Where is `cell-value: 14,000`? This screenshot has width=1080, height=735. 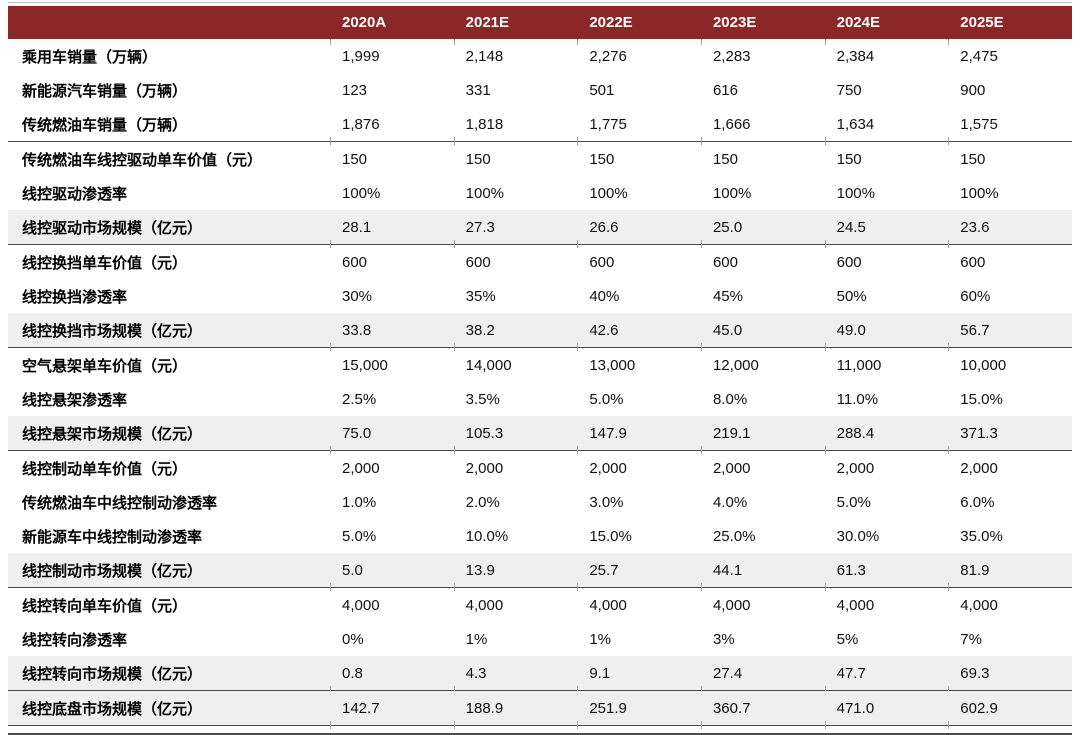
cell-value: 14,000 is located at coordinates (488, 365).